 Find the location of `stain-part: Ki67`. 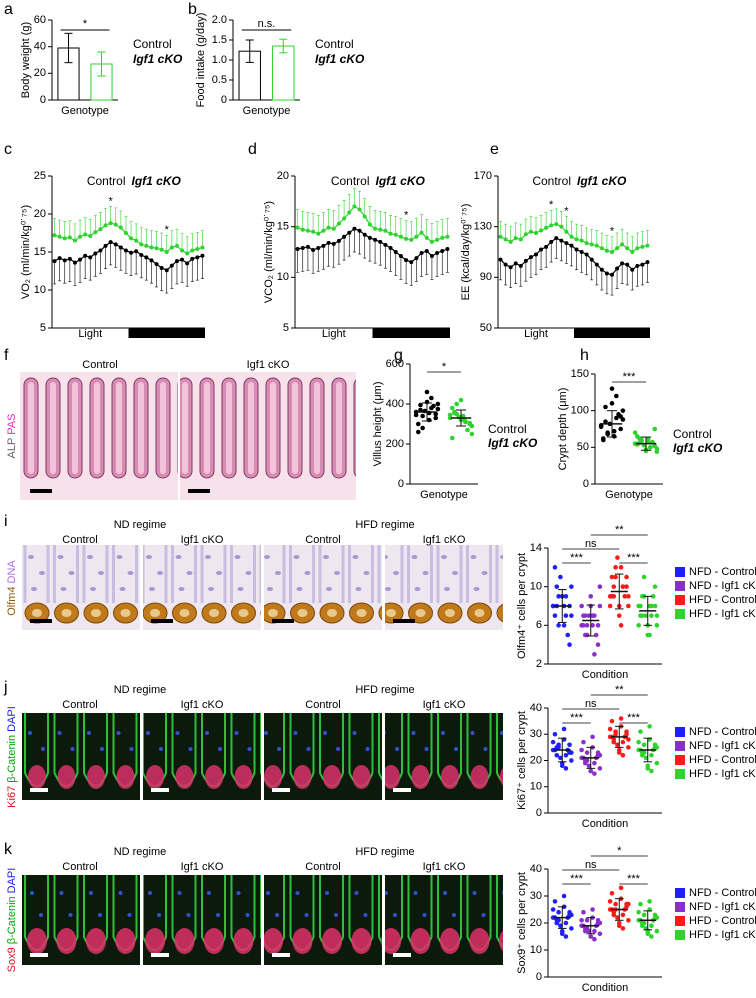

stain-part: Ki67 is located at coordinates (12, 797).